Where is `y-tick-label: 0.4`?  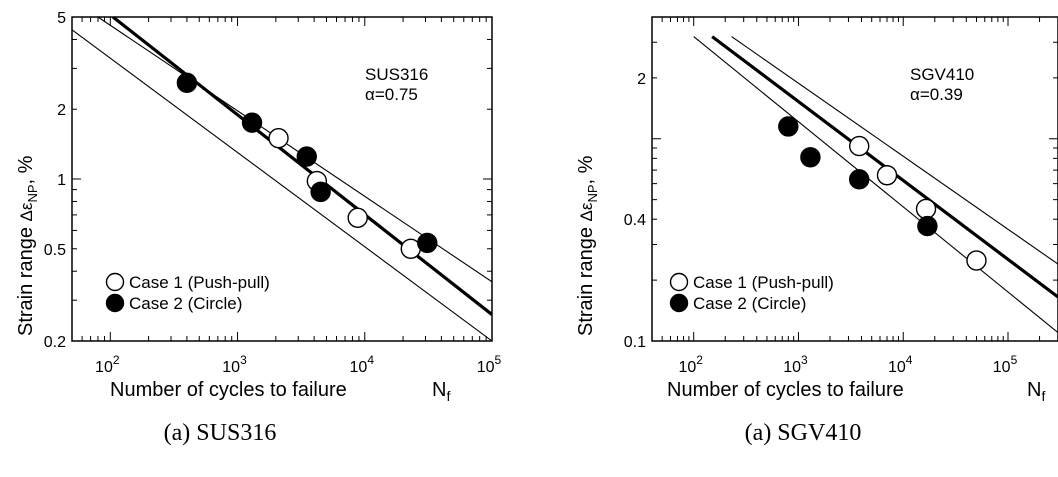 y-tick-label: 0.4 is located at coordinates (635, 220).